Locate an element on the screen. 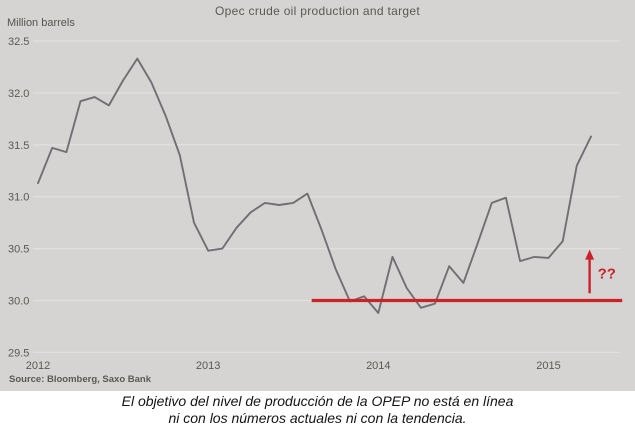 The image size is (635, 428). x-tick-label: 2012 is located at coordinates (38, 366).